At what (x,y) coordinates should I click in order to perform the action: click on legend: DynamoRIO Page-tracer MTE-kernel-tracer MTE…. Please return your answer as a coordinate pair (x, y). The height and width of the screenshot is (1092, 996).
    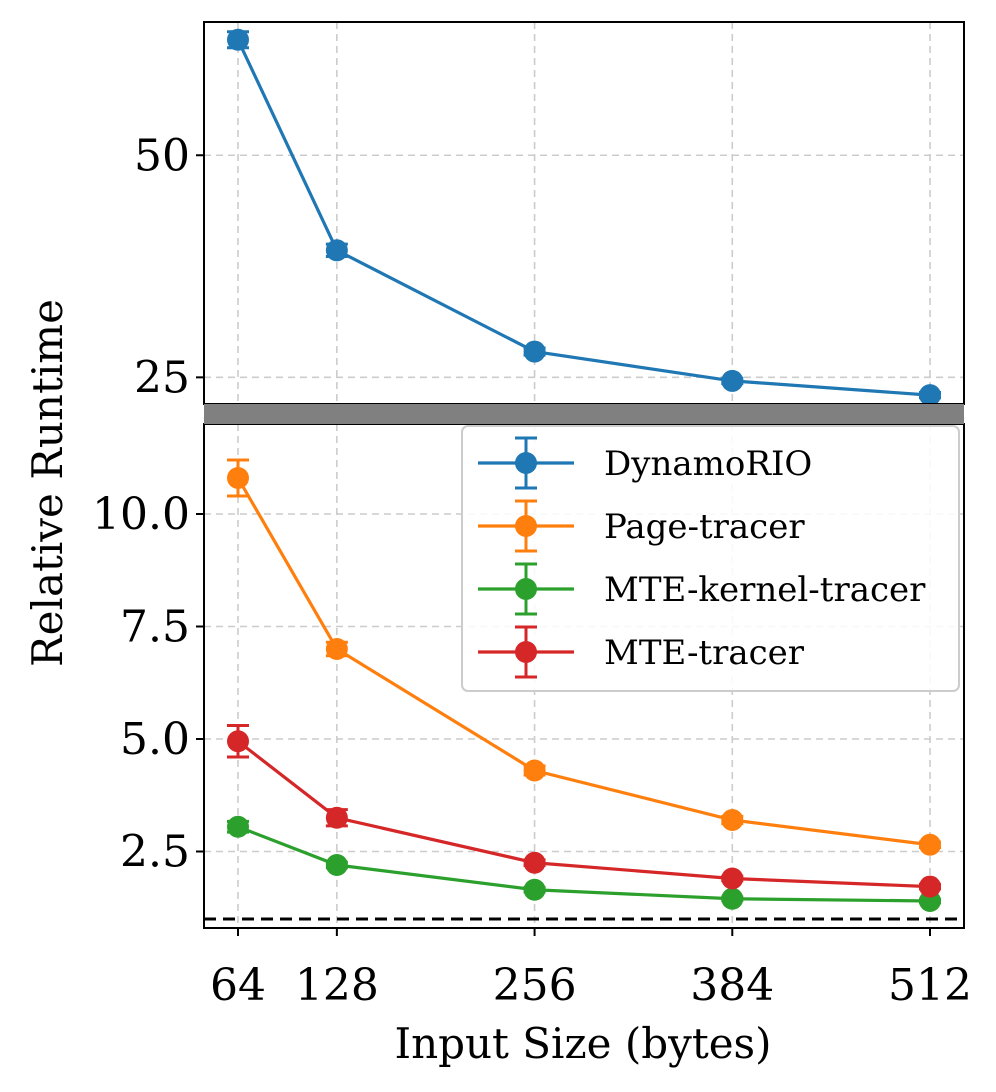
    Looking at the image, I should click on (710, 558).